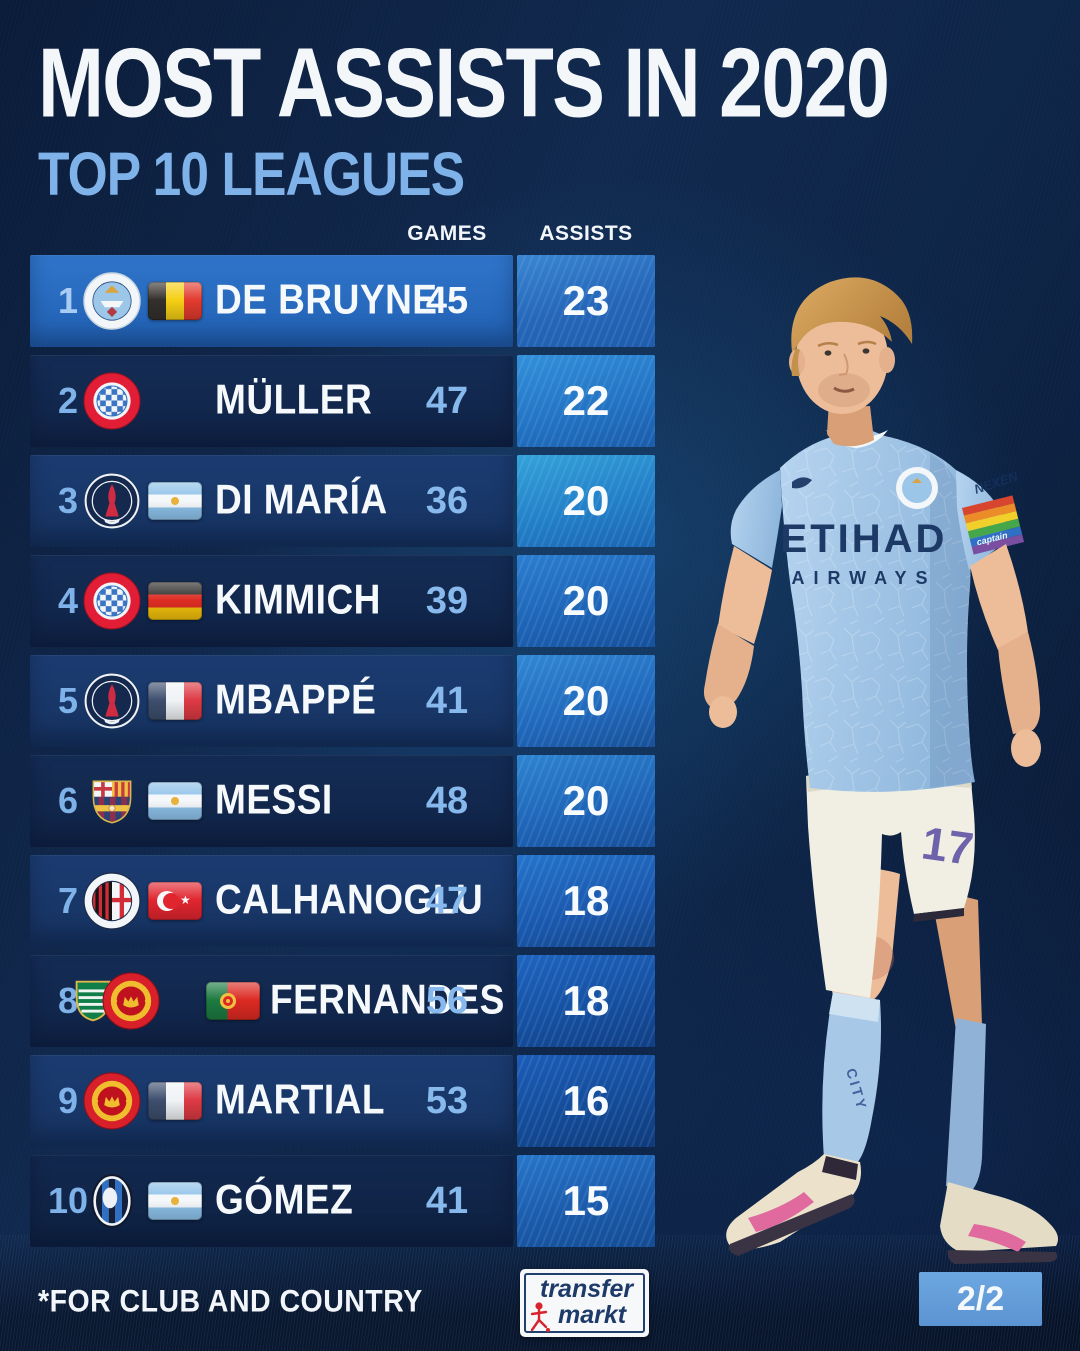 The image size is (1080, 1351). What do you see at coordinates (587, 1289) in the screenshot?
I see `brand-line-1: transfer` at bounding box center [587, 1289].